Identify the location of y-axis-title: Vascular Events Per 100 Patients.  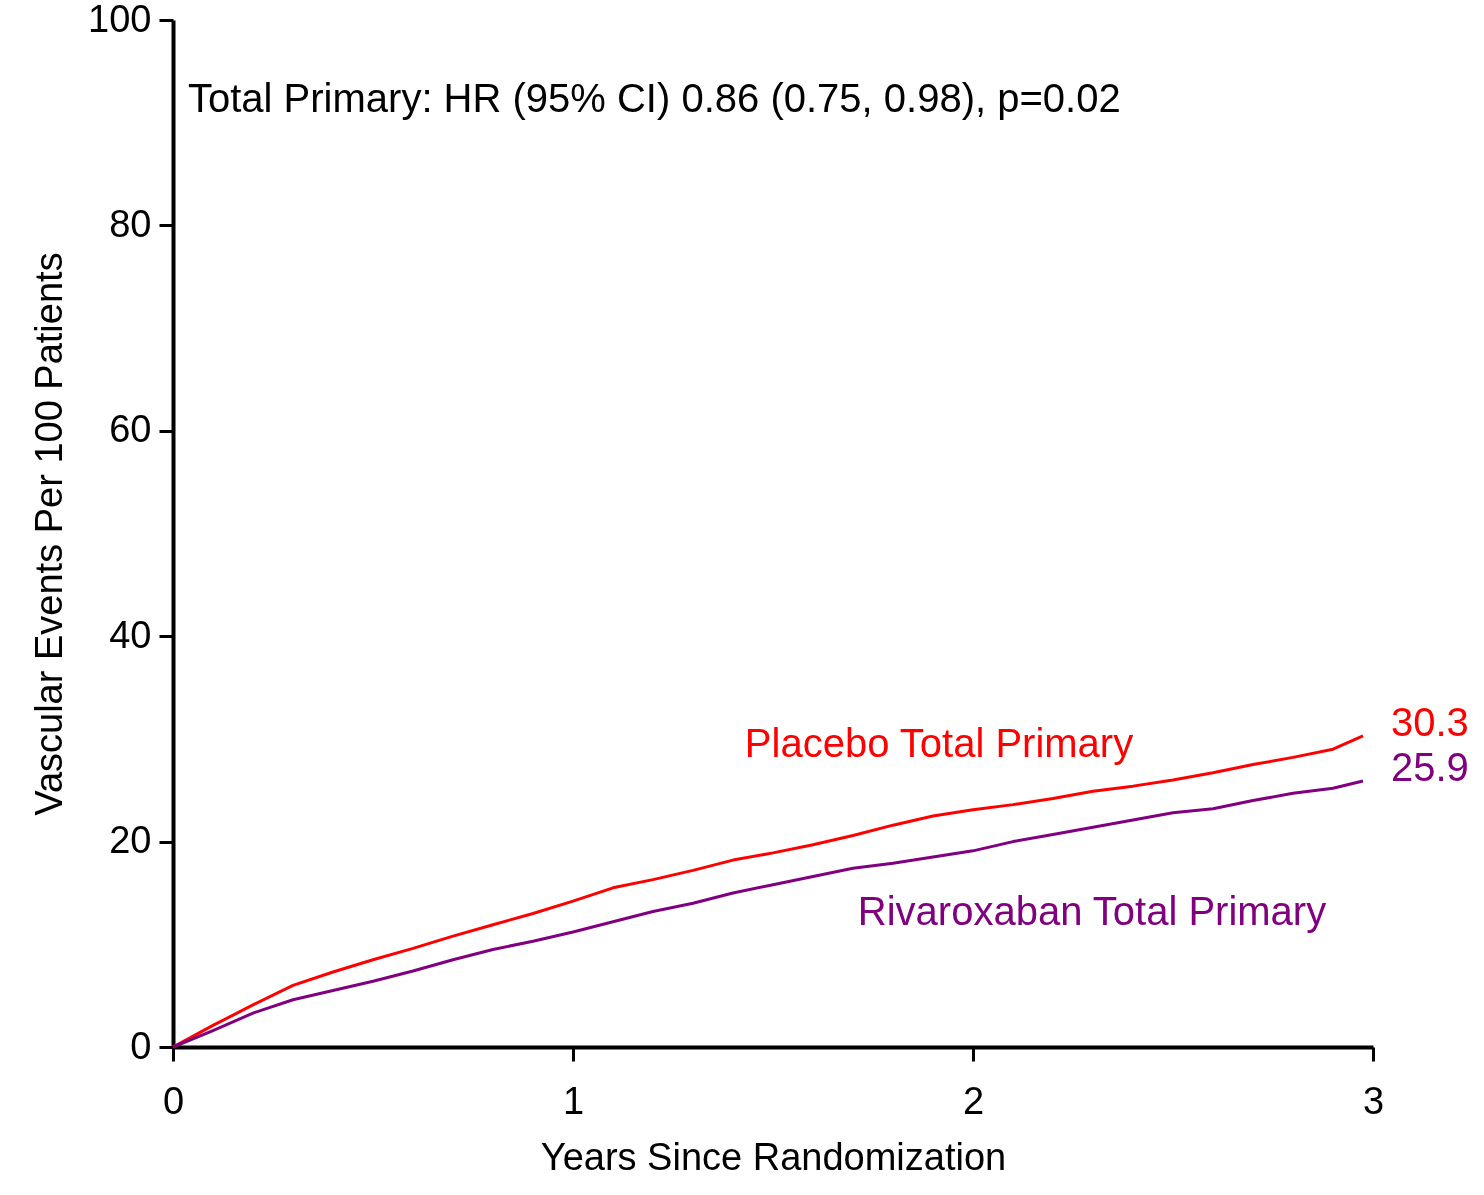
(49, 534).